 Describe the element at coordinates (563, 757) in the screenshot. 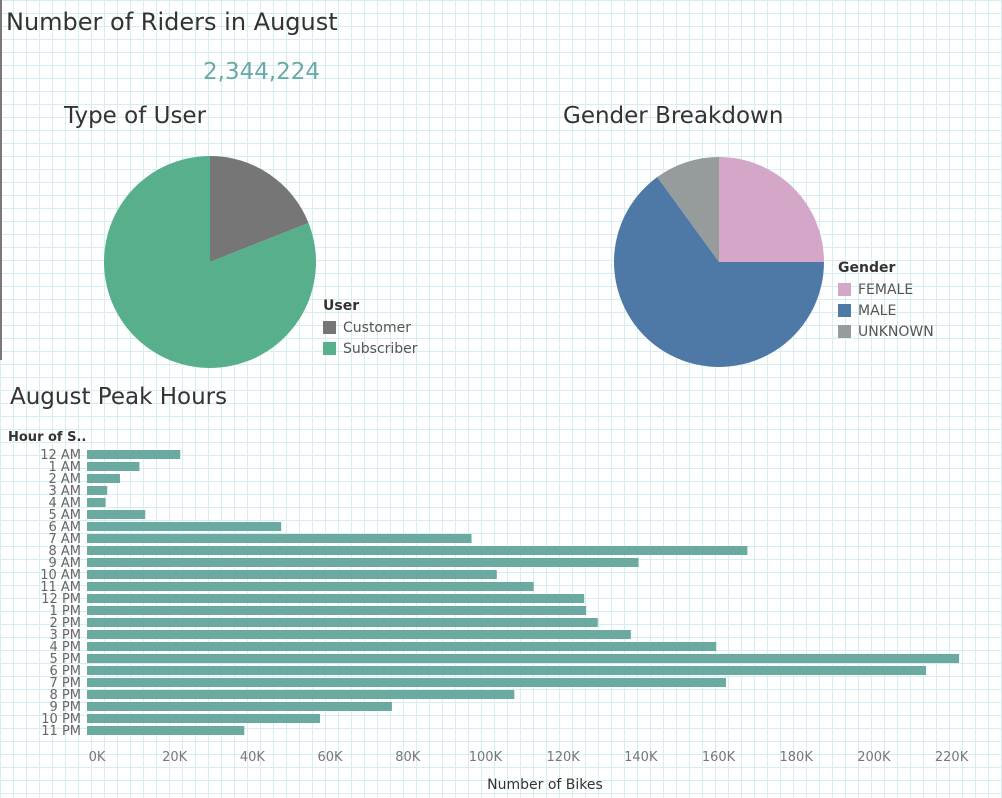

I see `x-tick-label: 120K` at that location.